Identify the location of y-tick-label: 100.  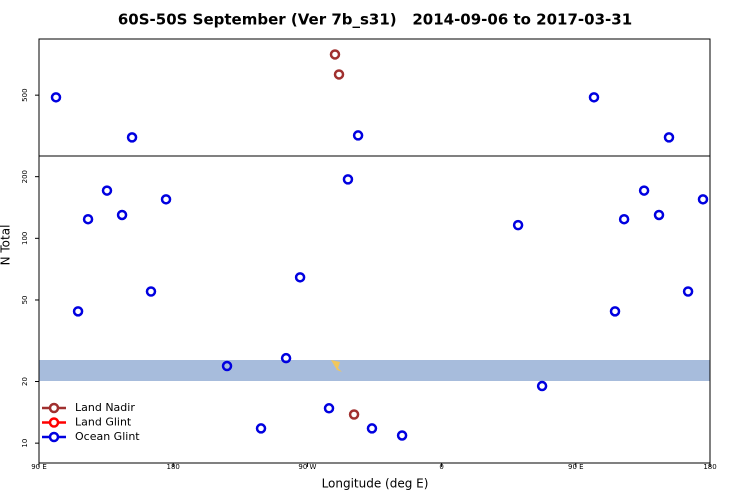
(25, 238).